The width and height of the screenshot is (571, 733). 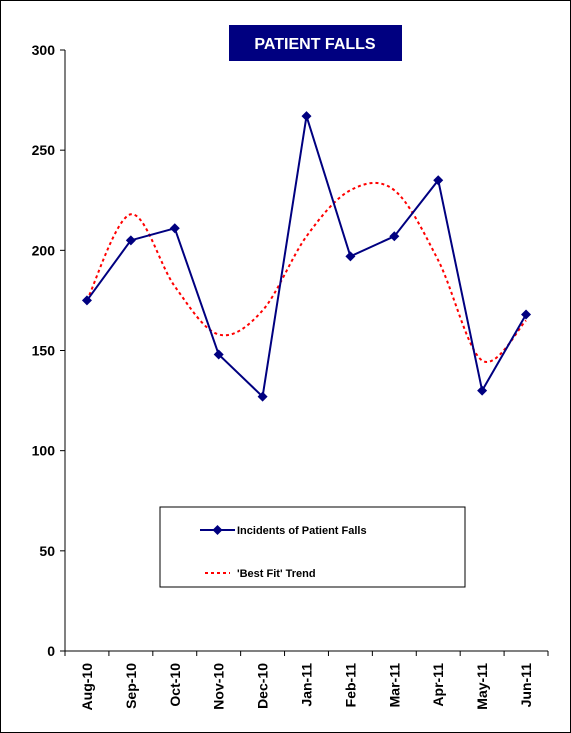 I want to click on chart-title-background, so click(x=315, y=43).